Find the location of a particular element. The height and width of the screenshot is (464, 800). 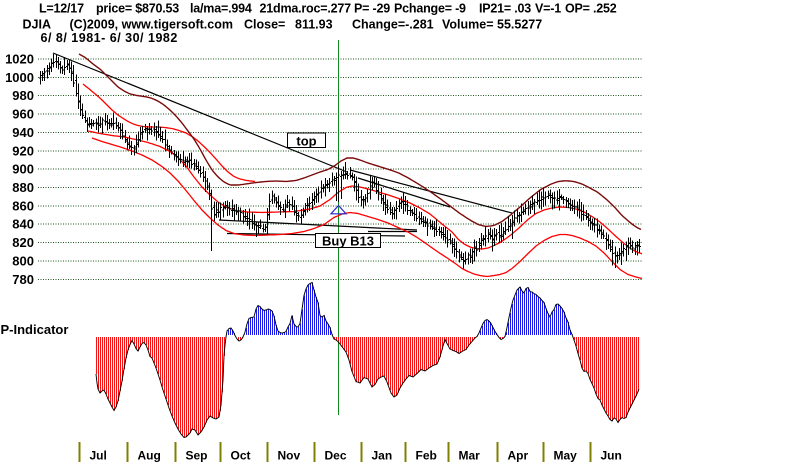

svg-text: Jan is located at coordinates (382, 456).